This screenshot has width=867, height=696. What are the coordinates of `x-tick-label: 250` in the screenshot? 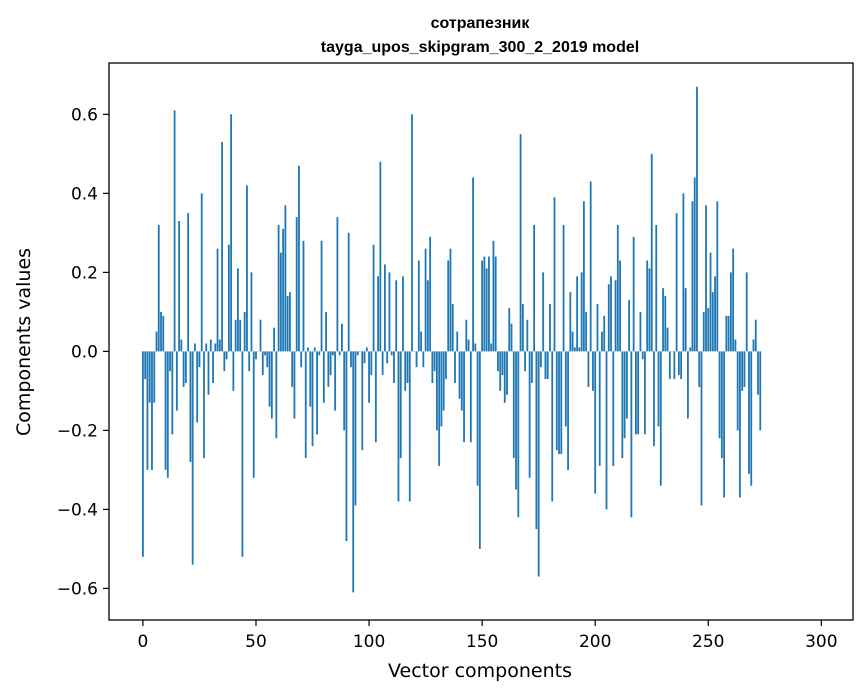 It's located at (708, 642).